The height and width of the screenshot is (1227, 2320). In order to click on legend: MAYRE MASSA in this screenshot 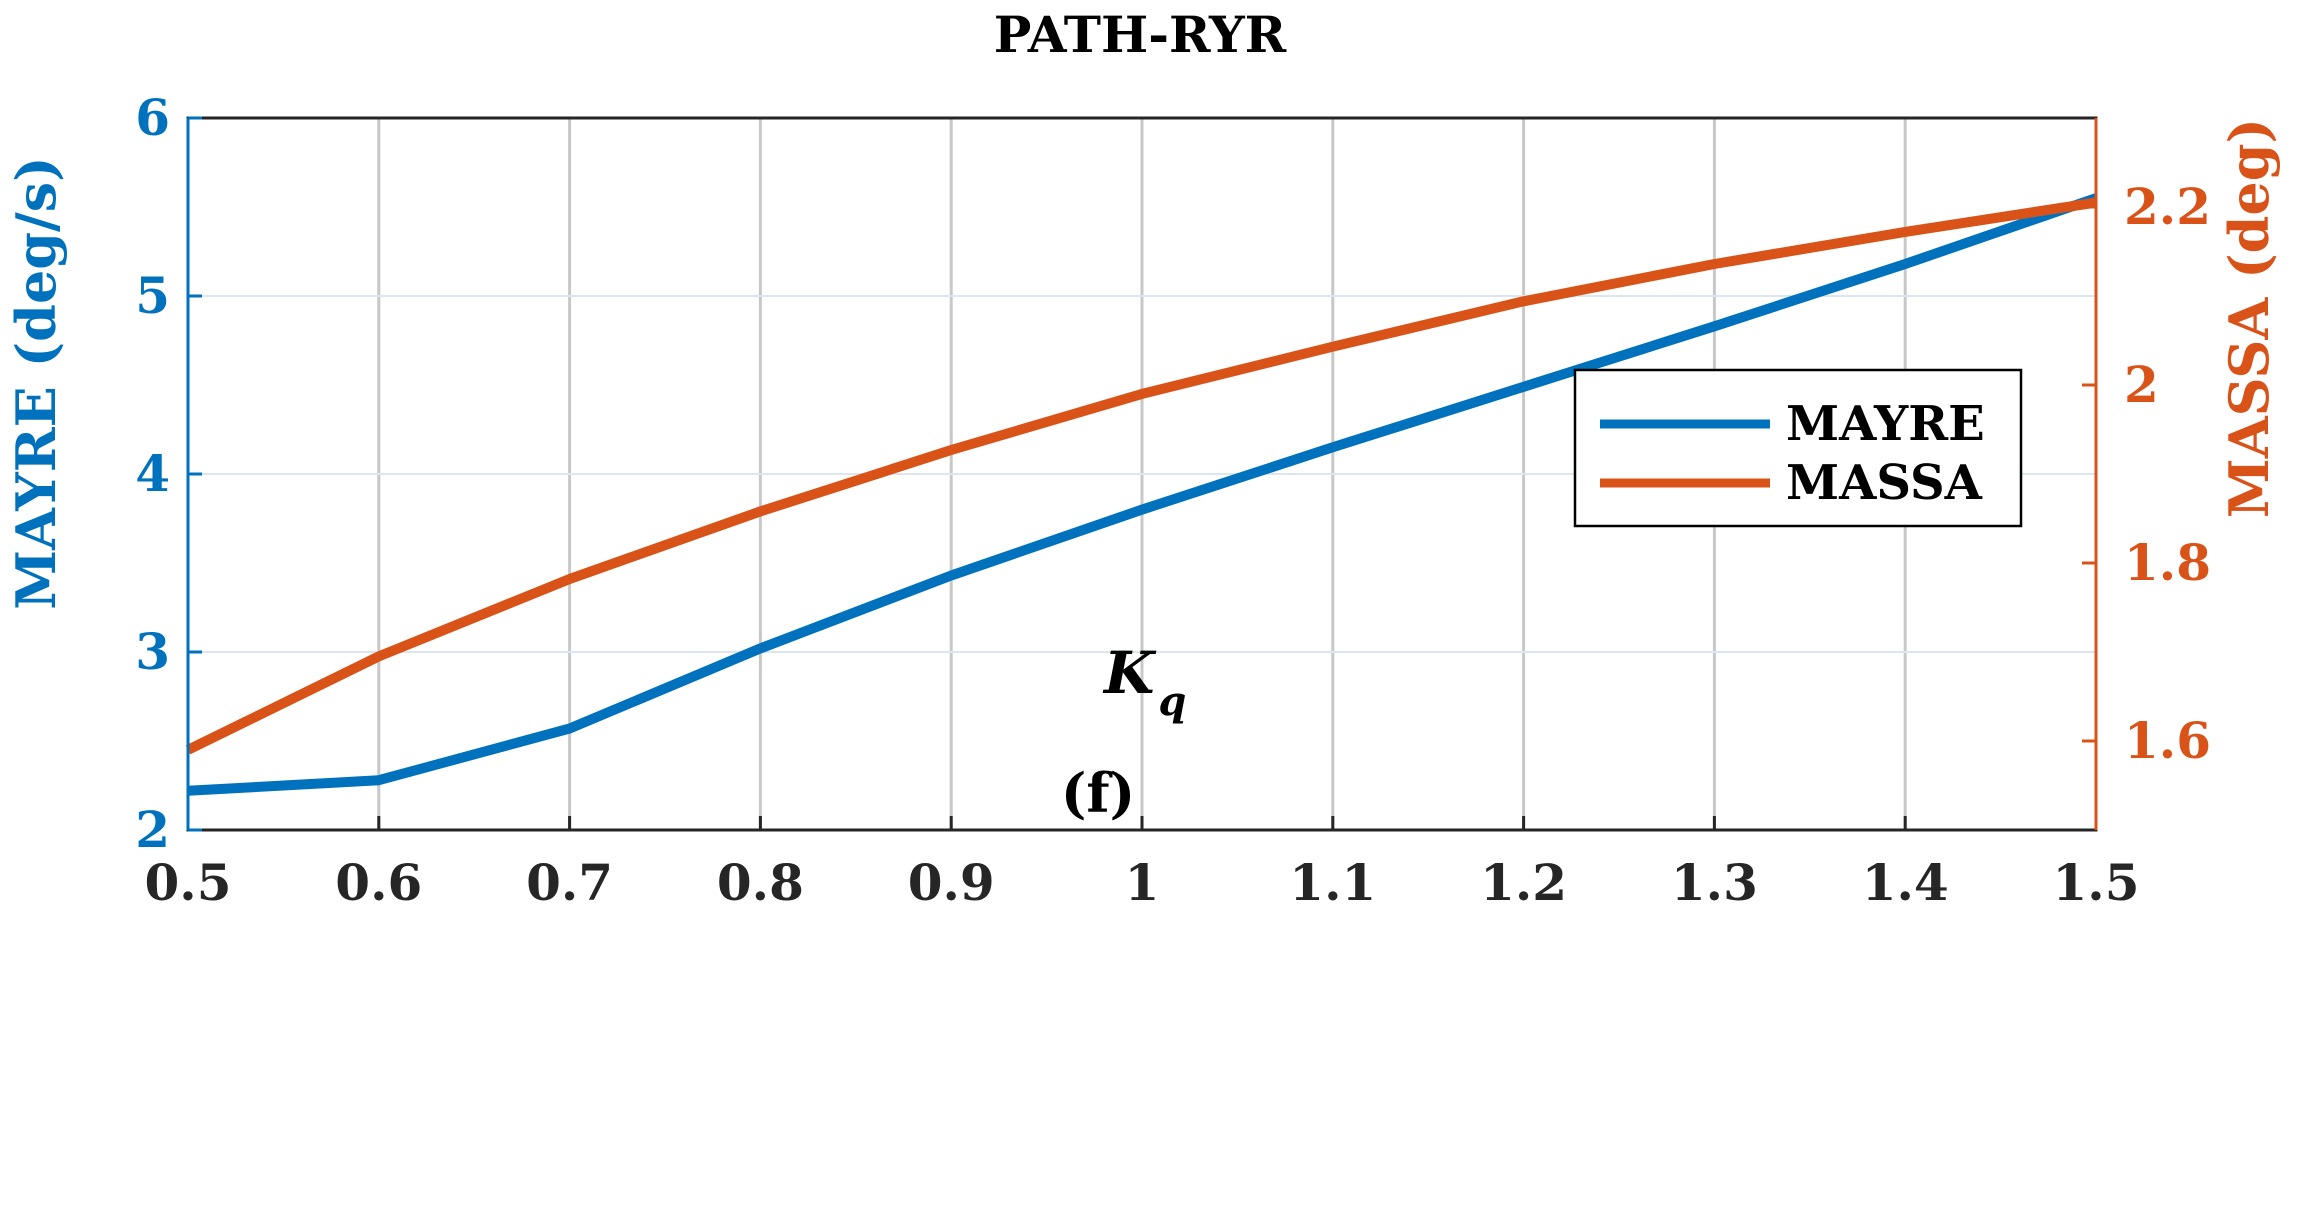, I will do `click(1798, 448)`.